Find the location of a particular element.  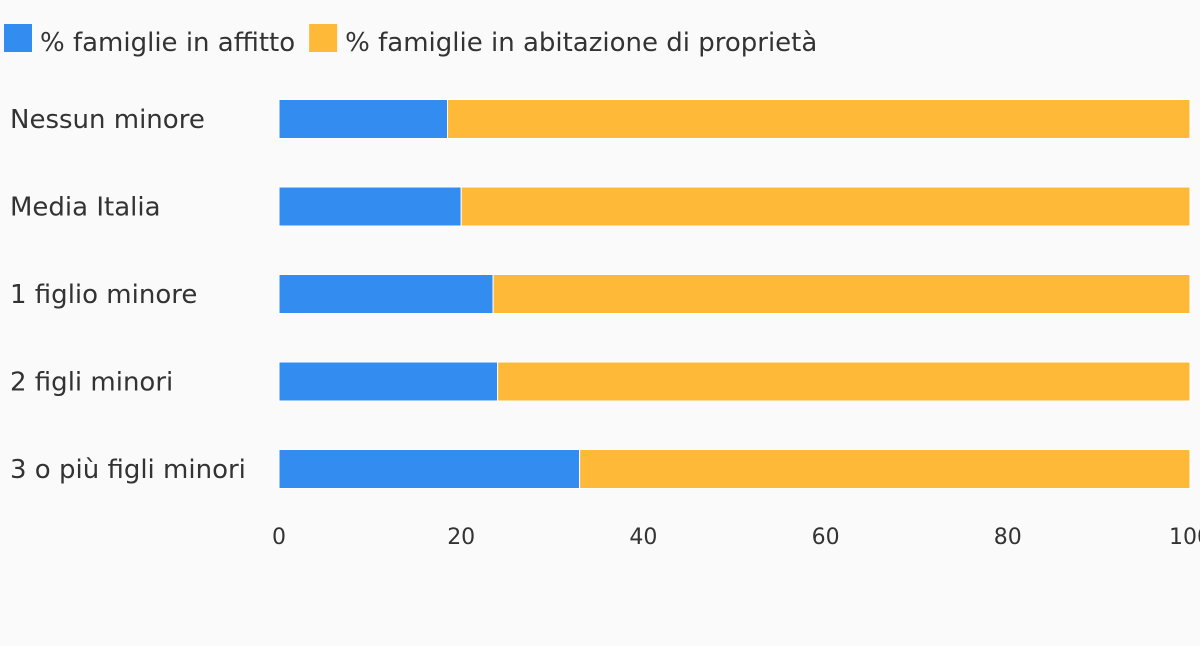

x-tick-label: 20 is located at coordinates (461, 537).